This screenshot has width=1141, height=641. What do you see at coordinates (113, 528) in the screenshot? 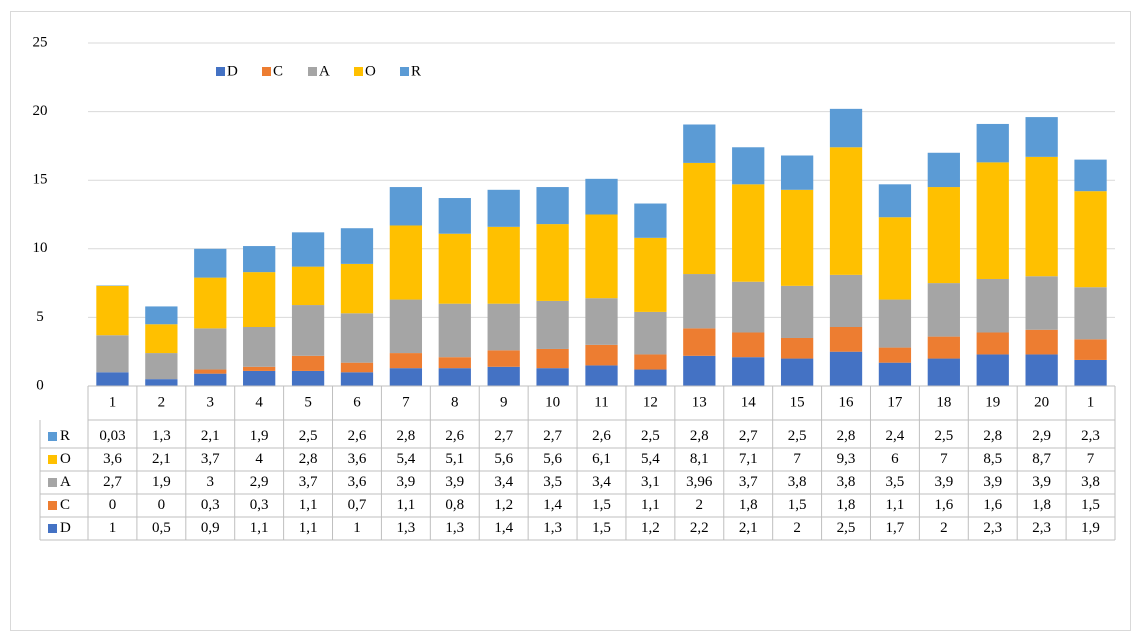
I see `table-cell: 1` at bounding box center [113, 528].